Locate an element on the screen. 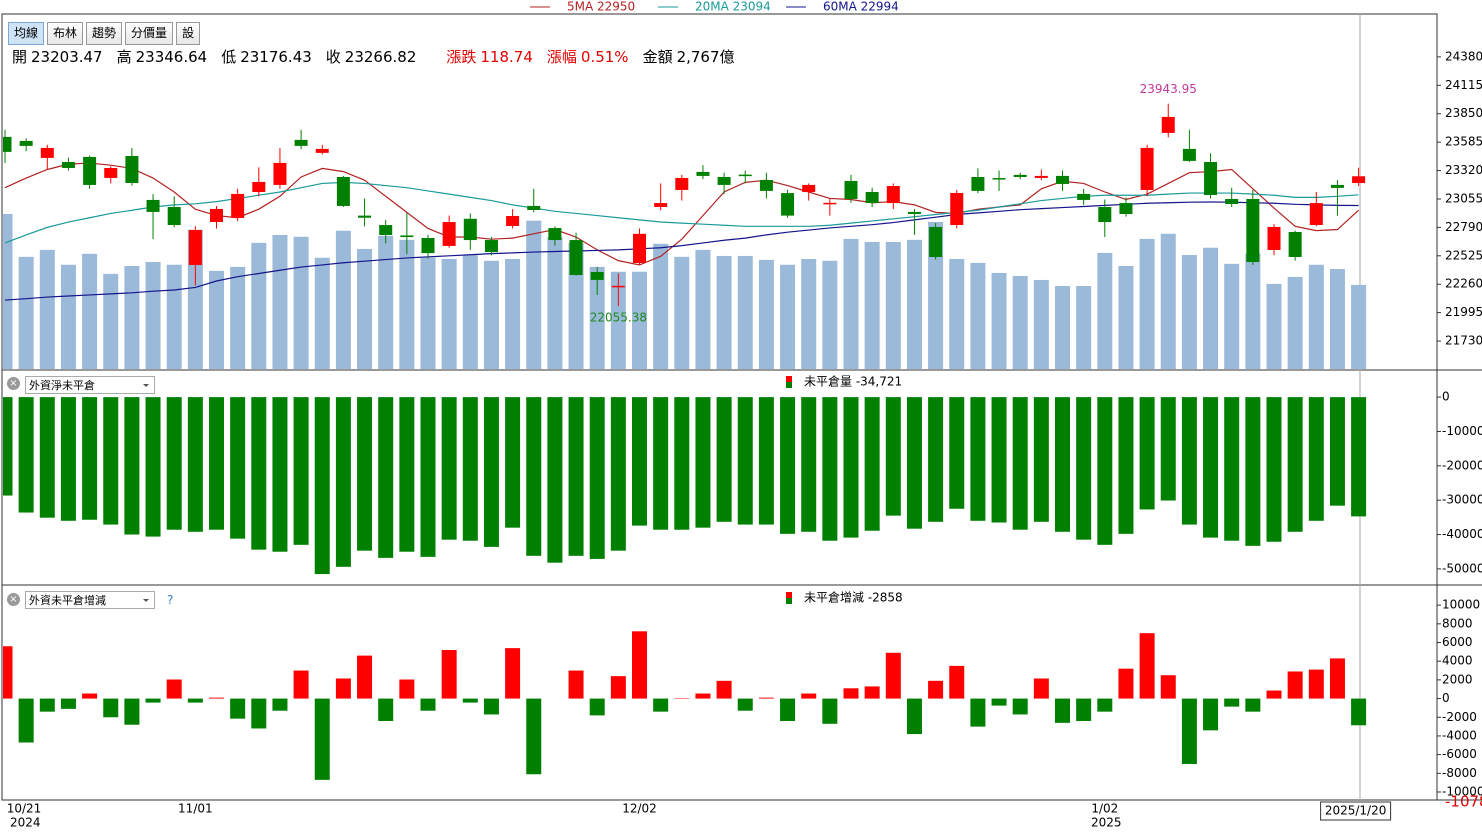 The image size is (1482, 832). y-tick-label: 24380 is located at coordinates (1463, 56).